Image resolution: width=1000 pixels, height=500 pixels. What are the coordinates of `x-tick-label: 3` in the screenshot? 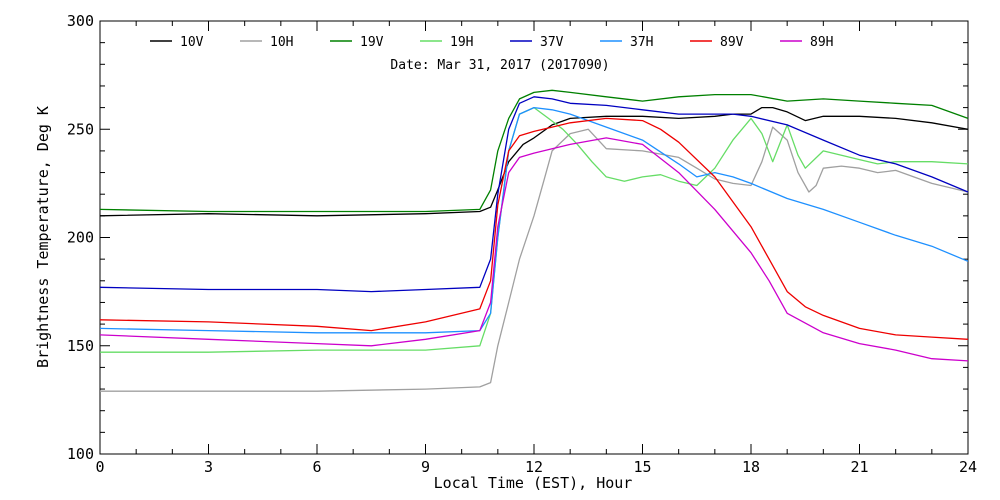 It's located at (208, 467).